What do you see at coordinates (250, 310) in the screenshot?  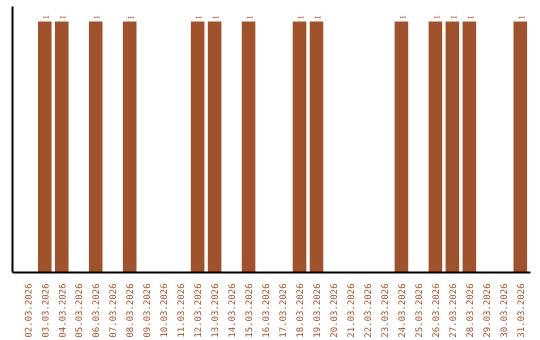 I see `x-tick-label: 15.03.2026` at bounding box center [250, 310].